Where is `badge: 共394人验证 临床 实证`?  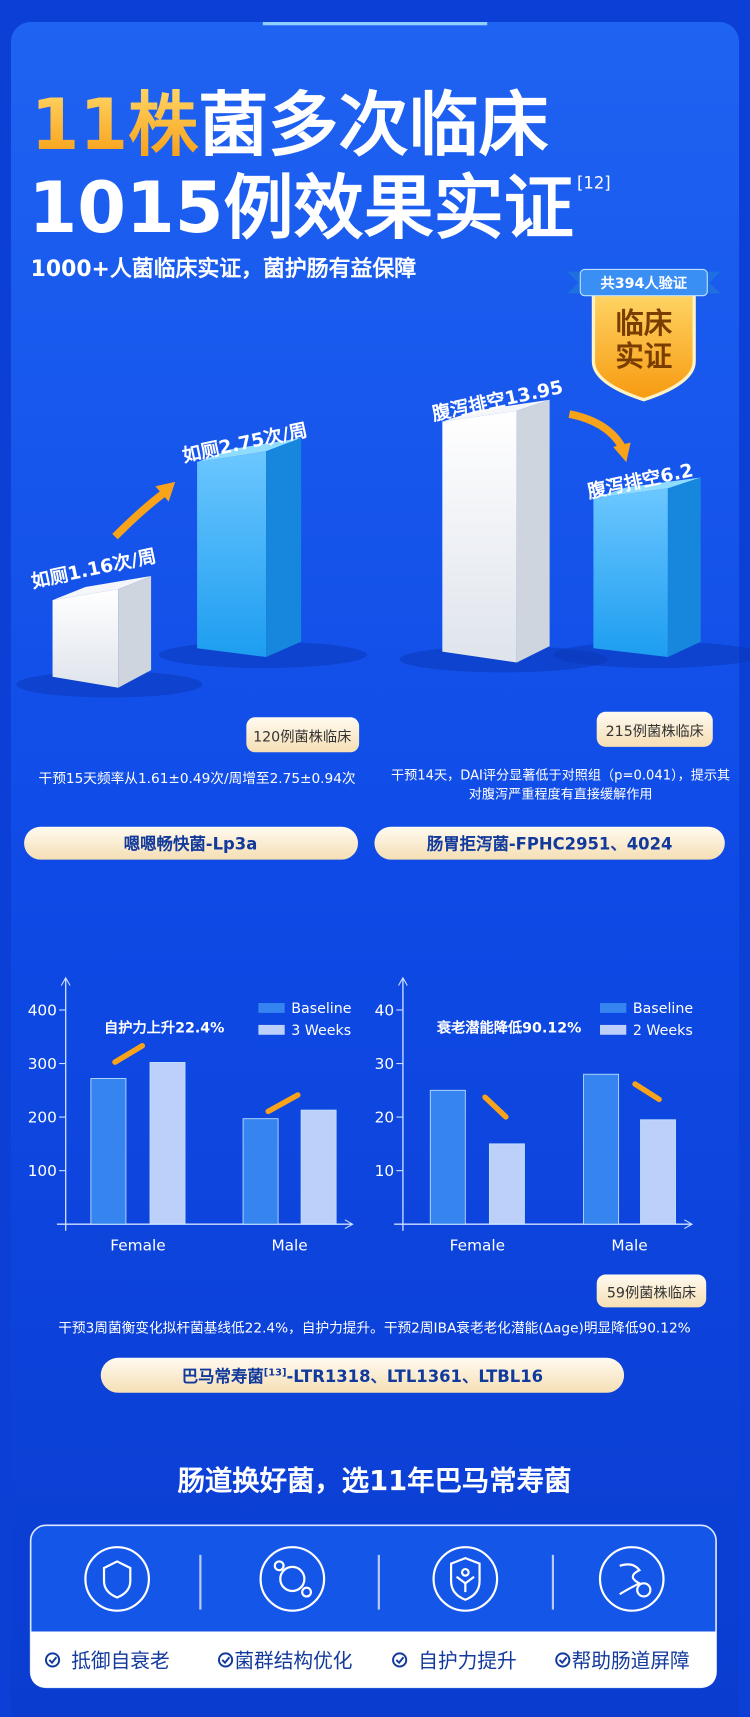
badge: 共394人验证 临床 实证 is located at coordinates (644, 335).